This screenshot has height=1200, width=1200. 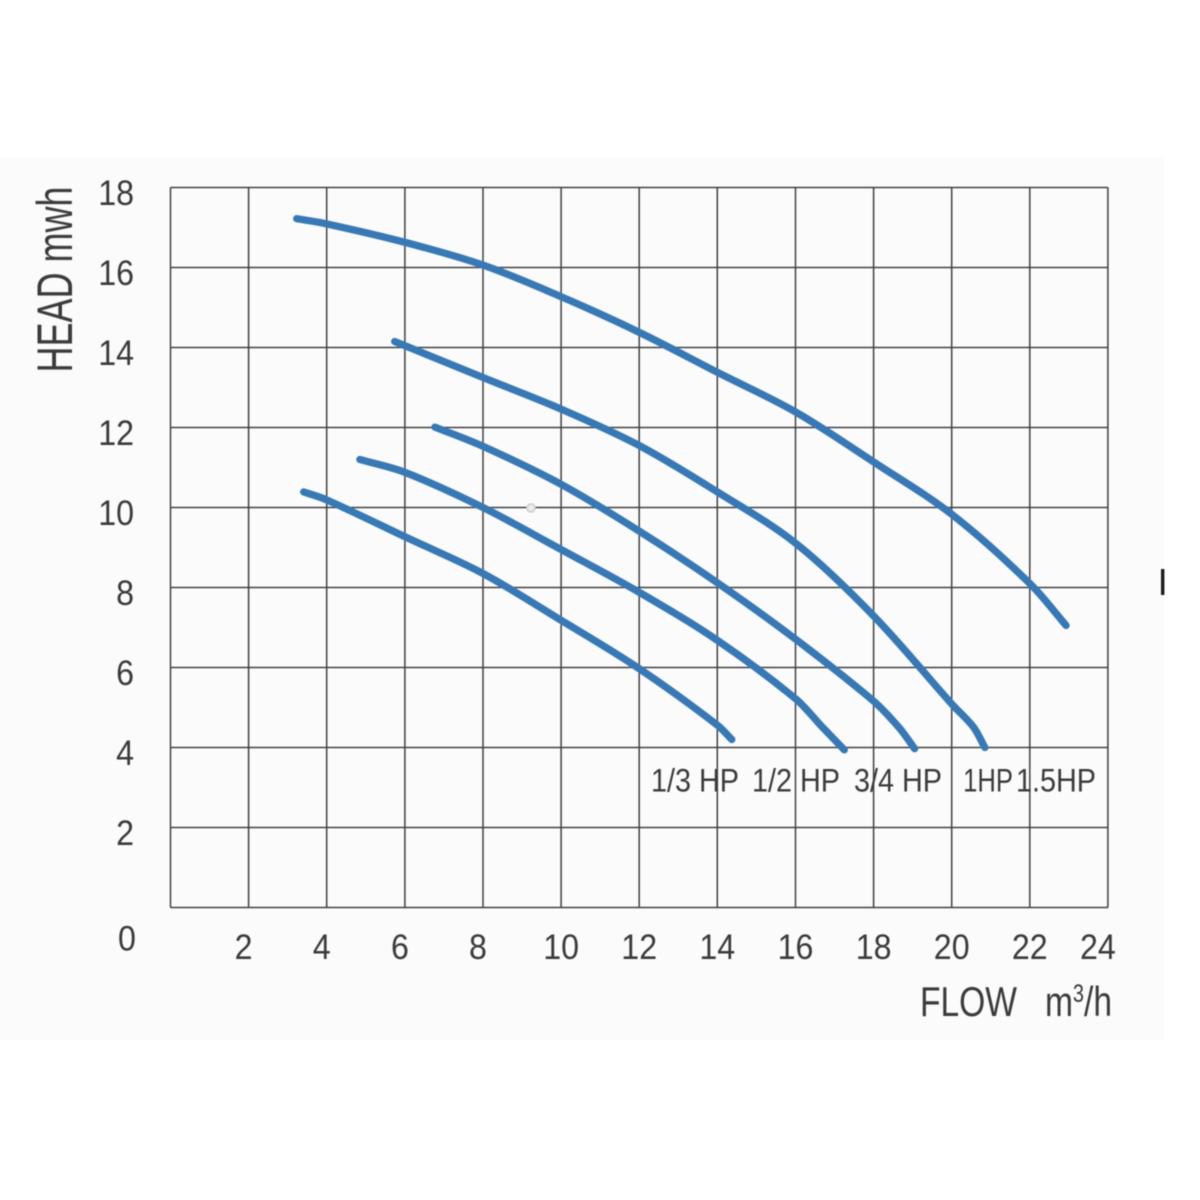 I want to click on svg-text: 20, so click(x=952, y=948).